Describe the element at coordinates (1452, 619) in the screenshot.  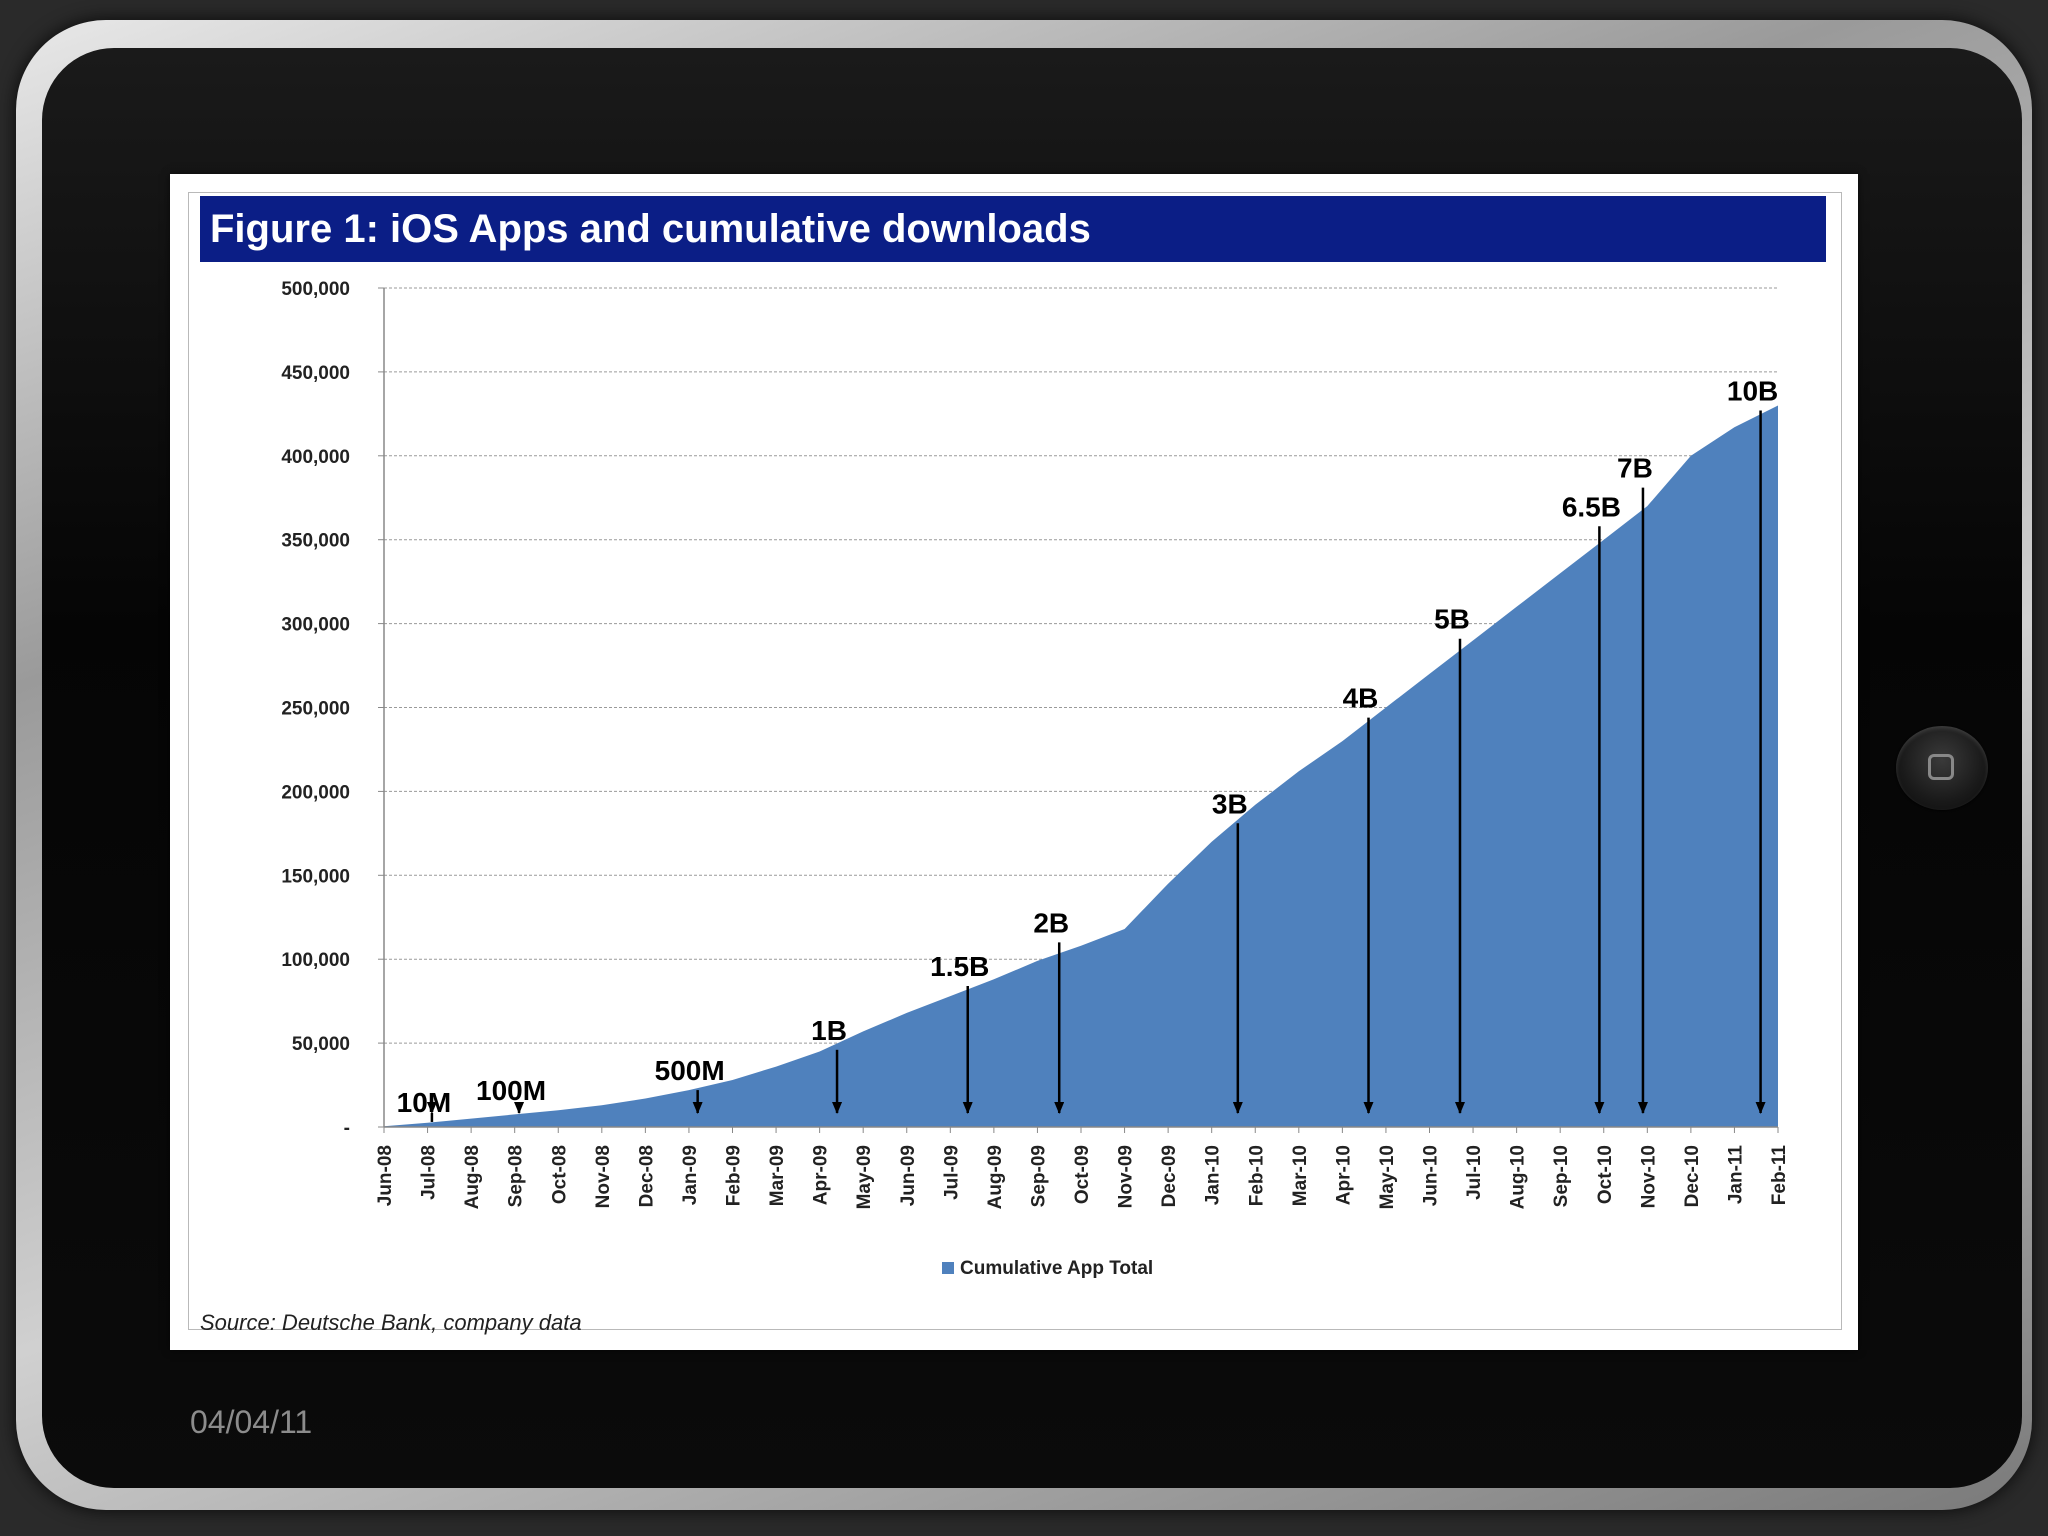
I see `annotation-label: 5B` at that location.